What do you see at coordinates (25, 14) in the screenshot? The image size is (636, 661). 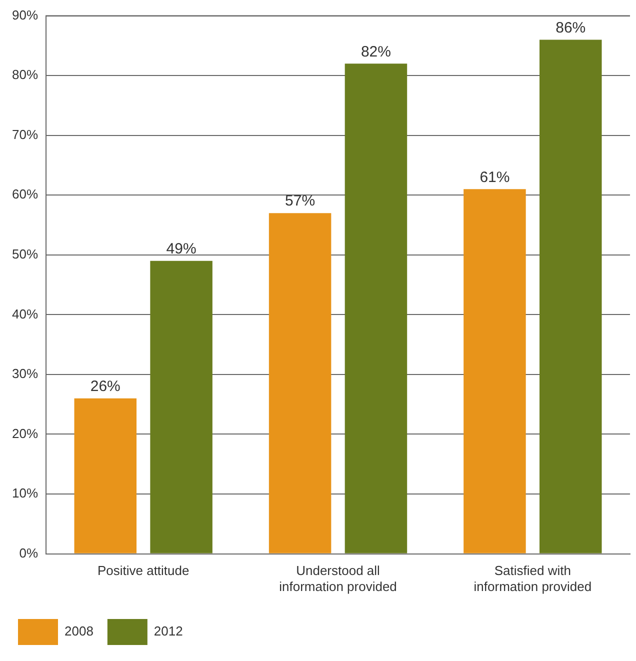 I see `y-tick-label: 90%` at bounding box center [25, 14].